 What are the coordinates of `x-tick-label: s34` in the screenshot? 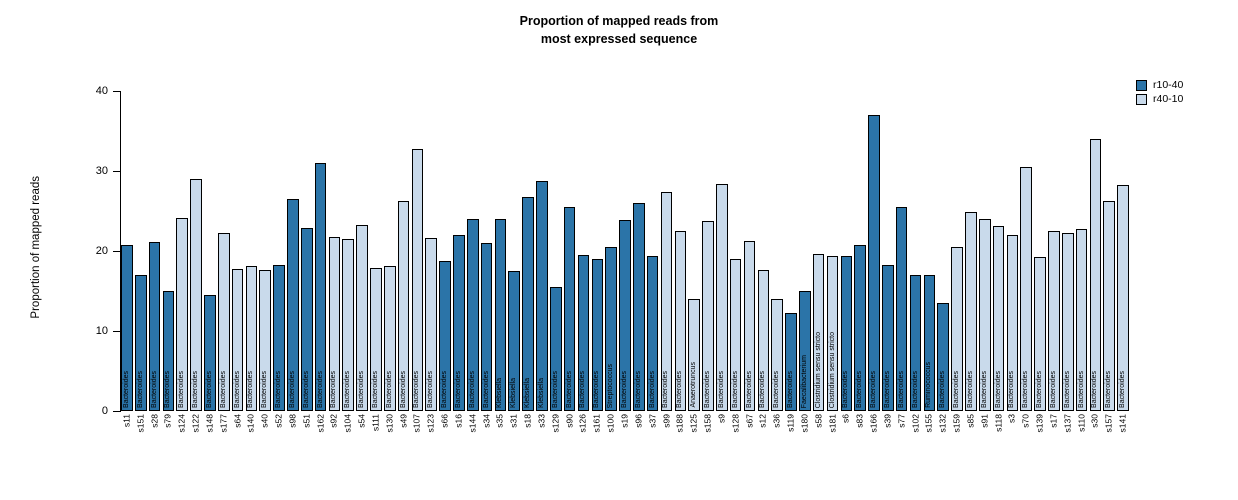 It's located at (485, 421).